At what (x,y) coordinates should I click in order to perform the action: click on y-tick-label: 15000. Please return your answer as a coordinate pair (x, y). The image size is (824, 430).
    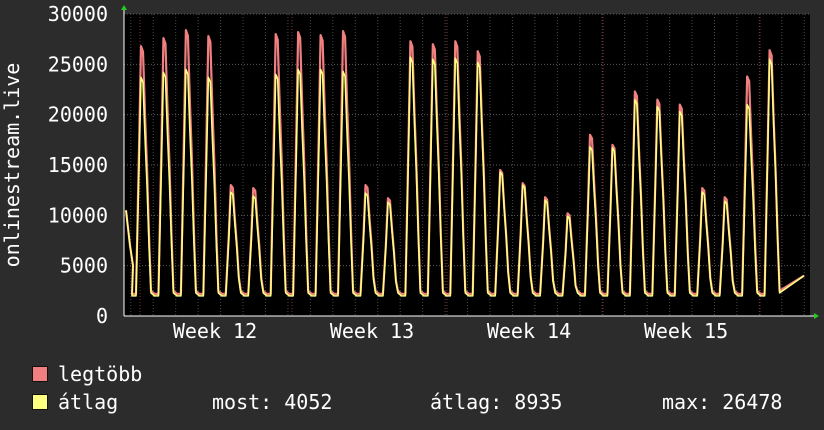
    Looking at the image, I should click on (78, 165).